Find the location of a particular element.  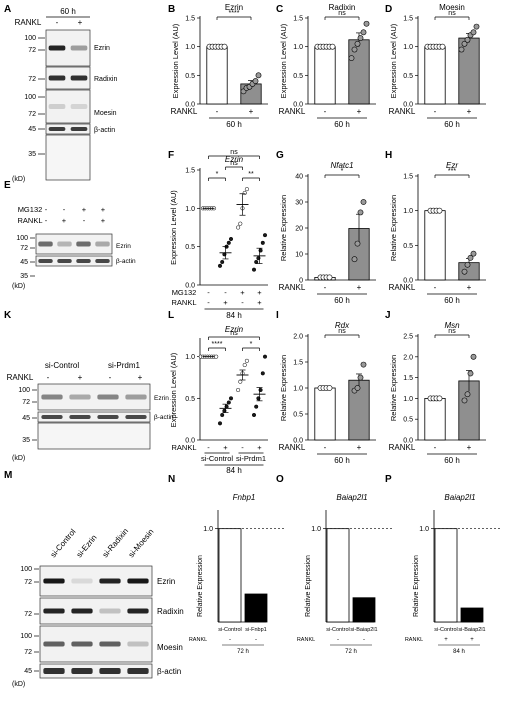

time-label: 72 h is located at coordinates (351, 652).